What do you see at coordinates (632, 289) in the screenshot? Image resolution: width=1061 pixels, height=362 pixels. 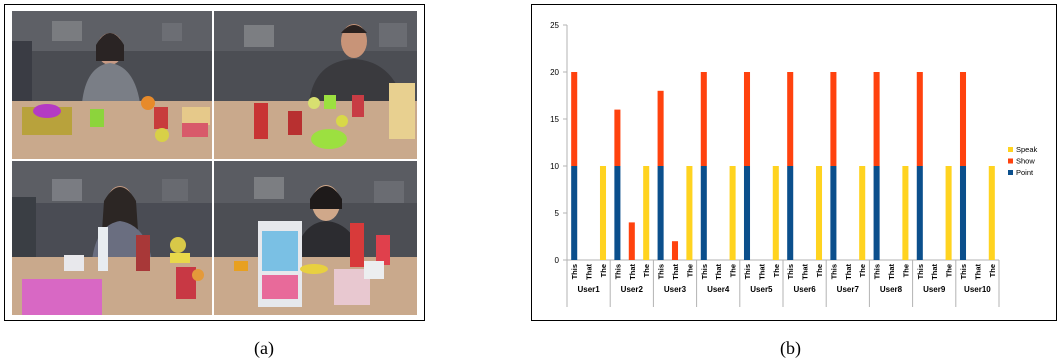 I see `x-group-label: User2` at bounding box center [632, 289].